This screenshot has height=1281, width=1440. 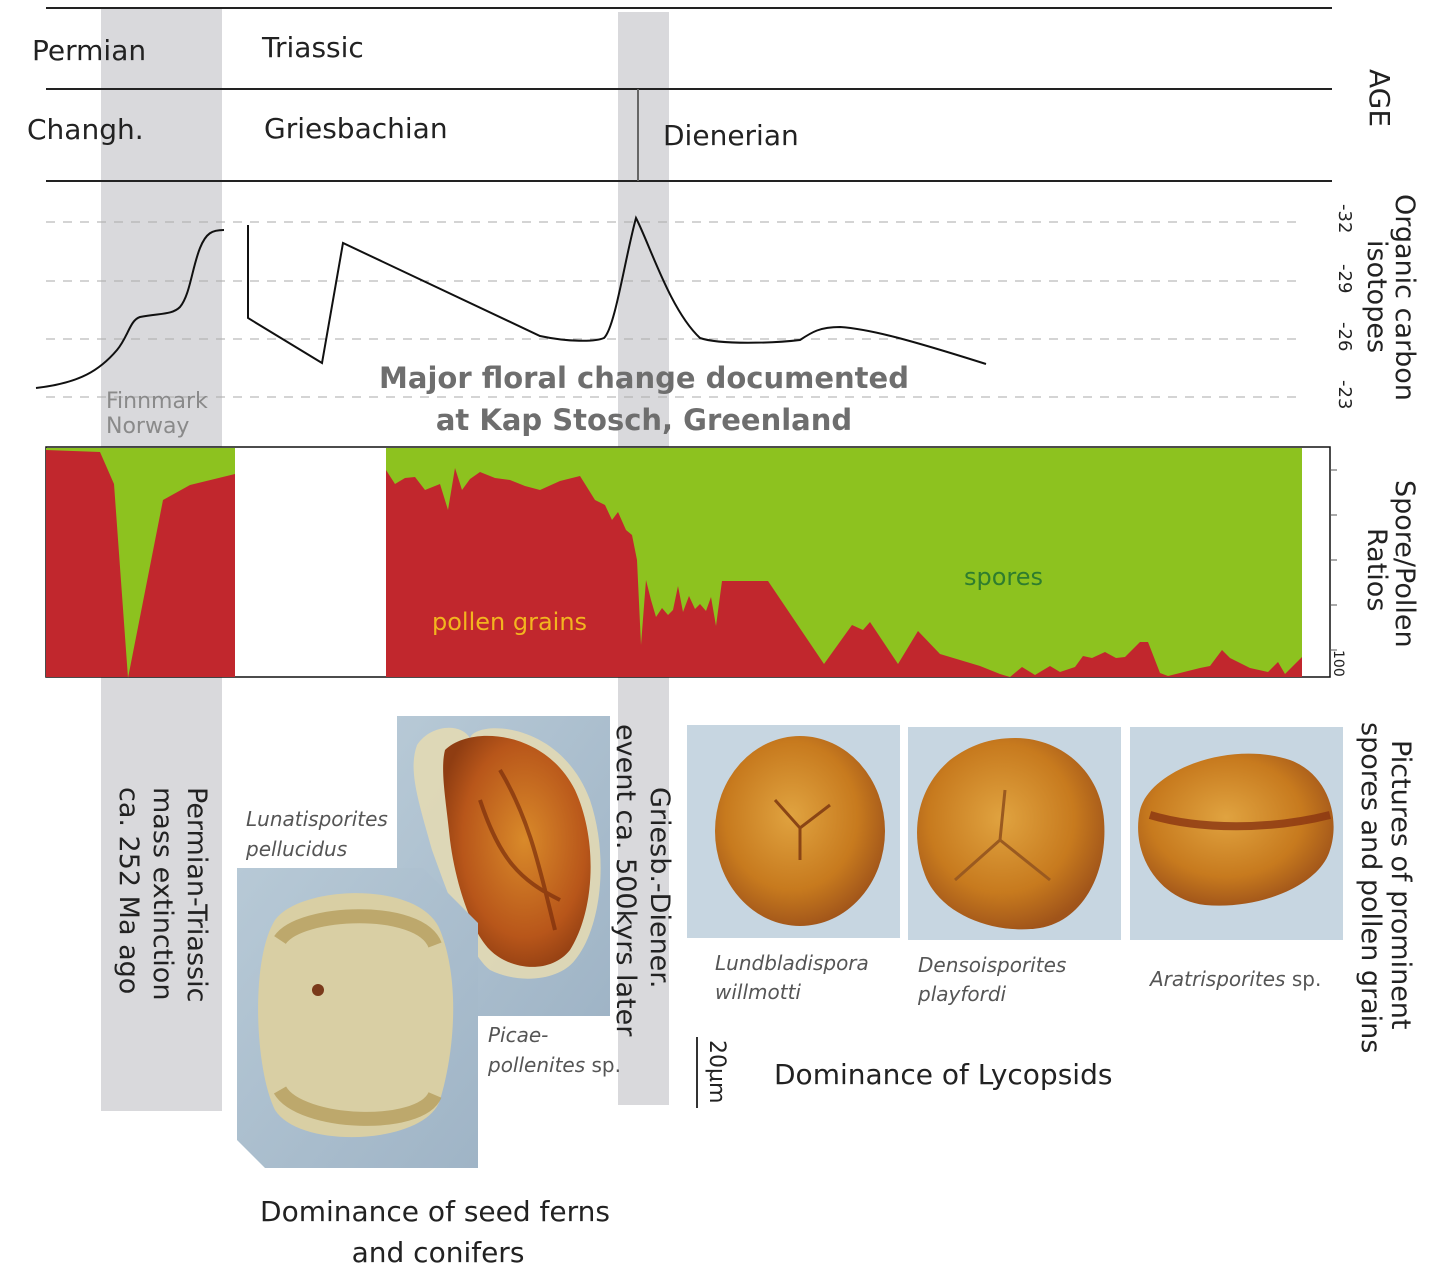 What do you see at coordinates (147, 426) in the screenshot?
I see `finnmark-label-2: Norway` at bounding box center [147, 426].